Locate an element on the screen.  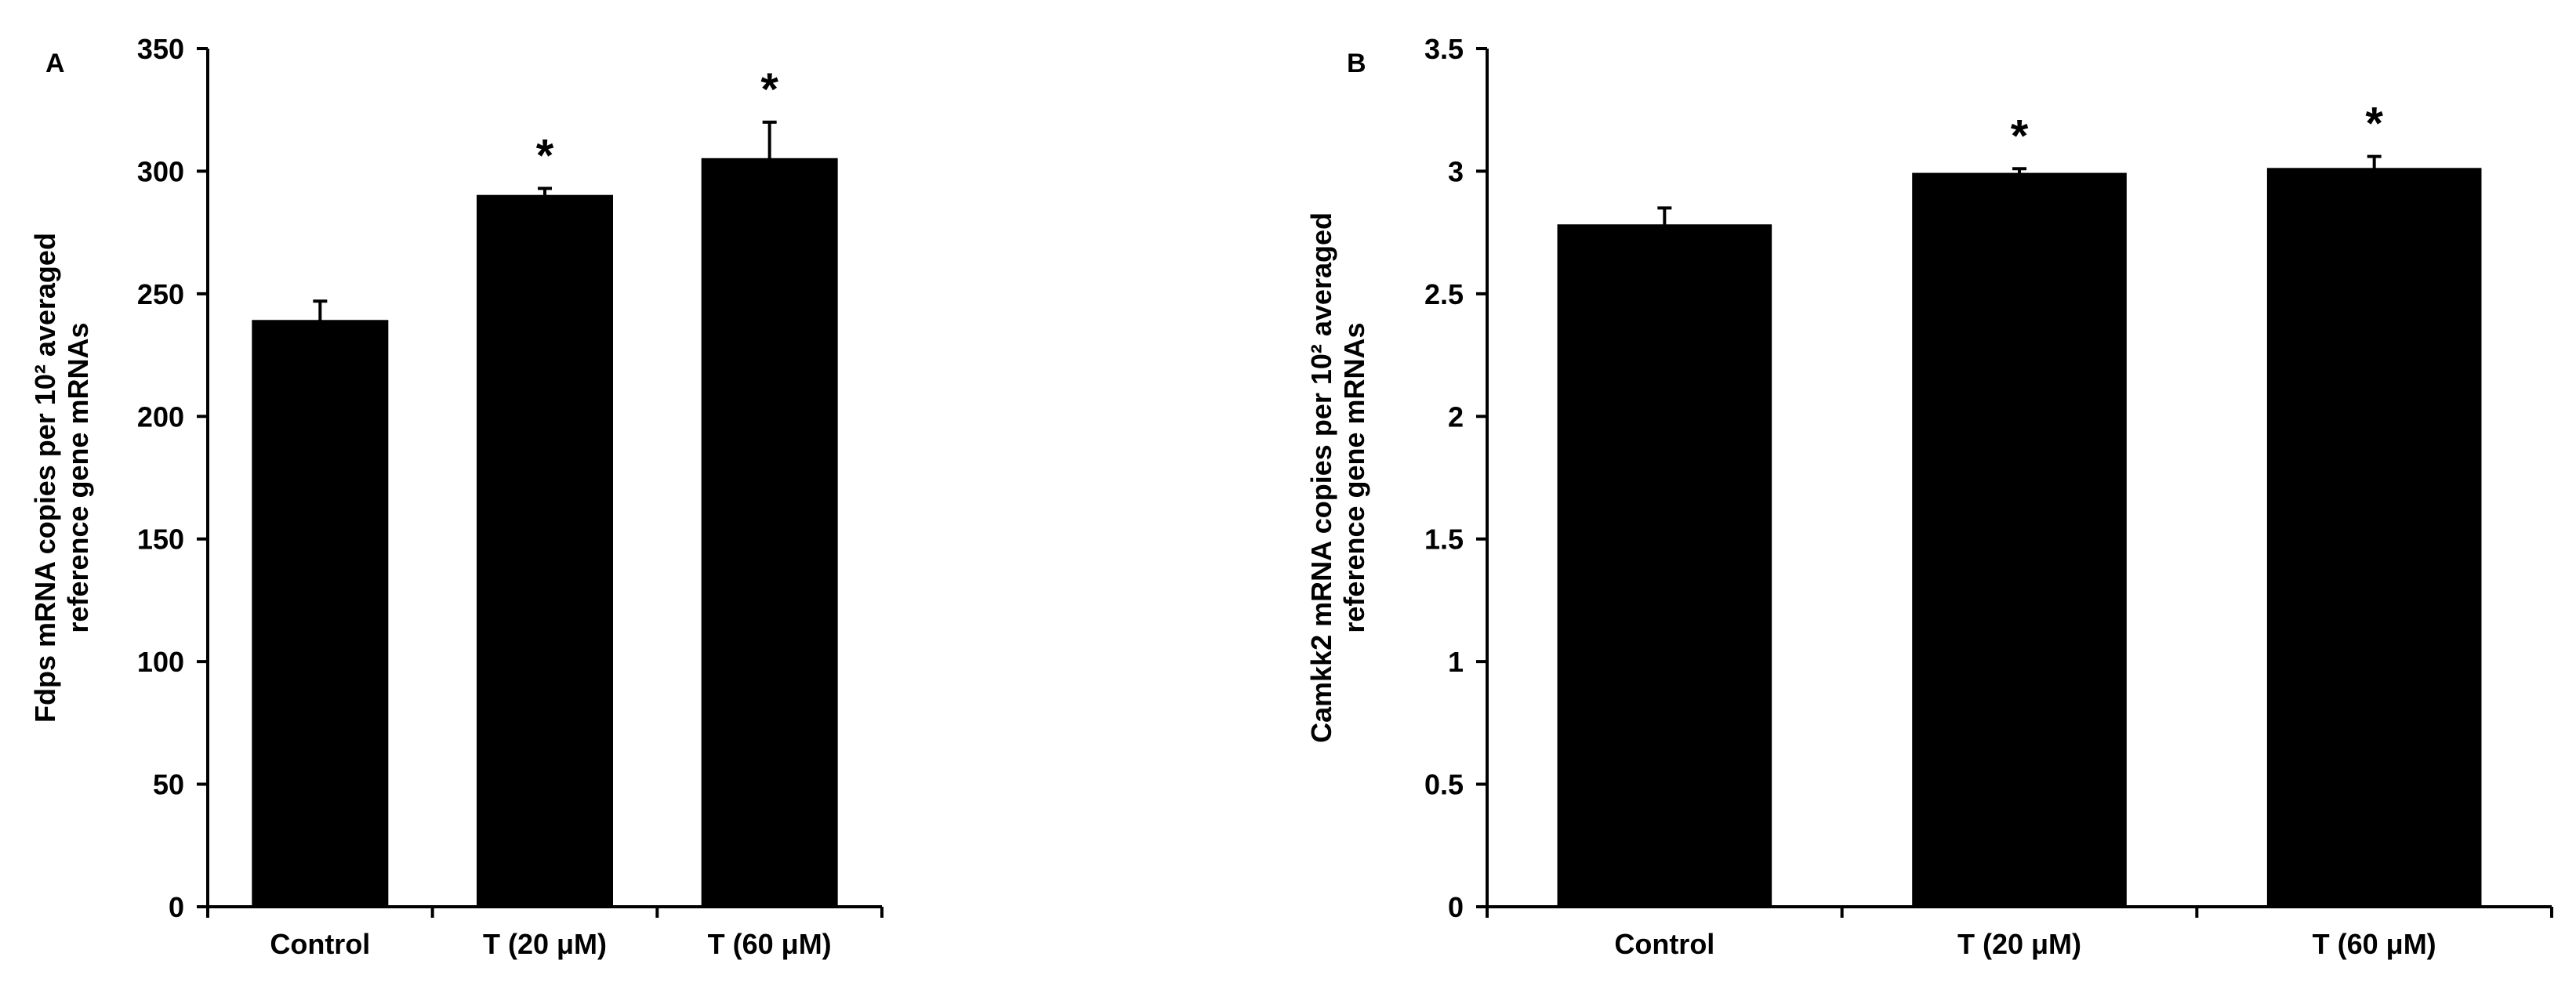
y-tick-label: 2 is located at coordinates (1456, 416).